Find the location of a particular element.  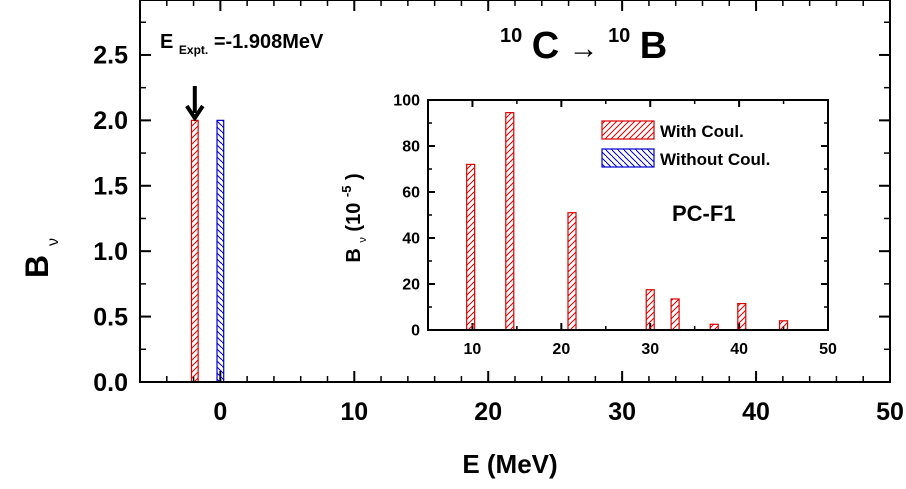

y-tick-label: 2.0 is located at coordinates (110, 121).